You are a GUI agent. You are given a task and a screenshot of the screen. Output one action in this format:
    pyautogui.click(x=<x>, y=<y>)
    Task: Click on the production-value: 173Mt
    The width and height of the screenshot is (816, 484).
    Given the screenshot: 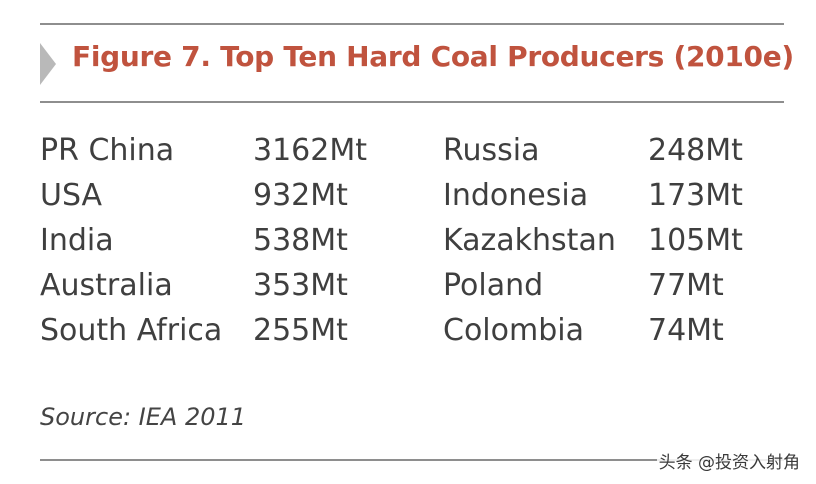 What is the action you would take?
    pyautogui.click(x=695, y=195)
    